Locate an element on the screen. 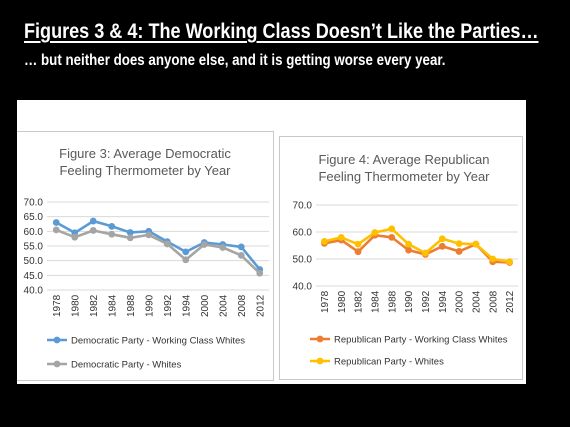 This screenshot has height=427, width=570. y-tick-label: 55.0 is located at coordinates (34, 247).